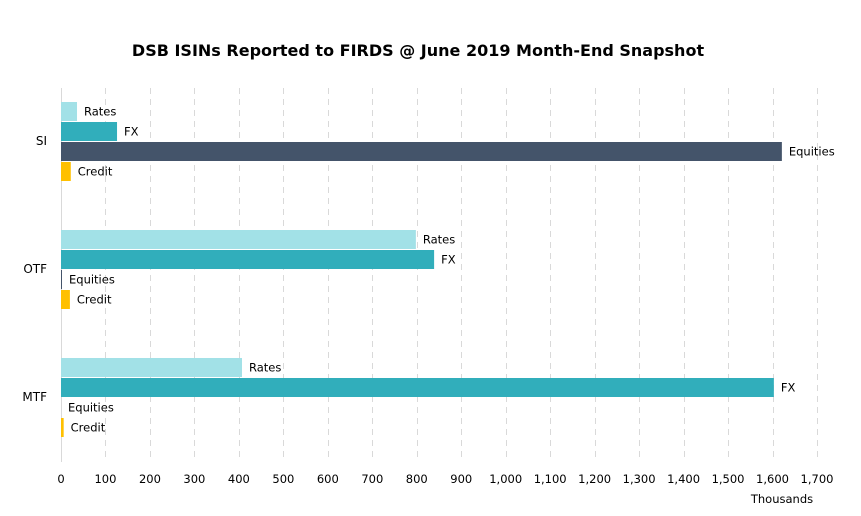 Image resolution: width=861 pixels, height=516 pixels. Describe the element at coordinates (248, 259) in the screenshot. I see `bar-otf-fx` at that location.